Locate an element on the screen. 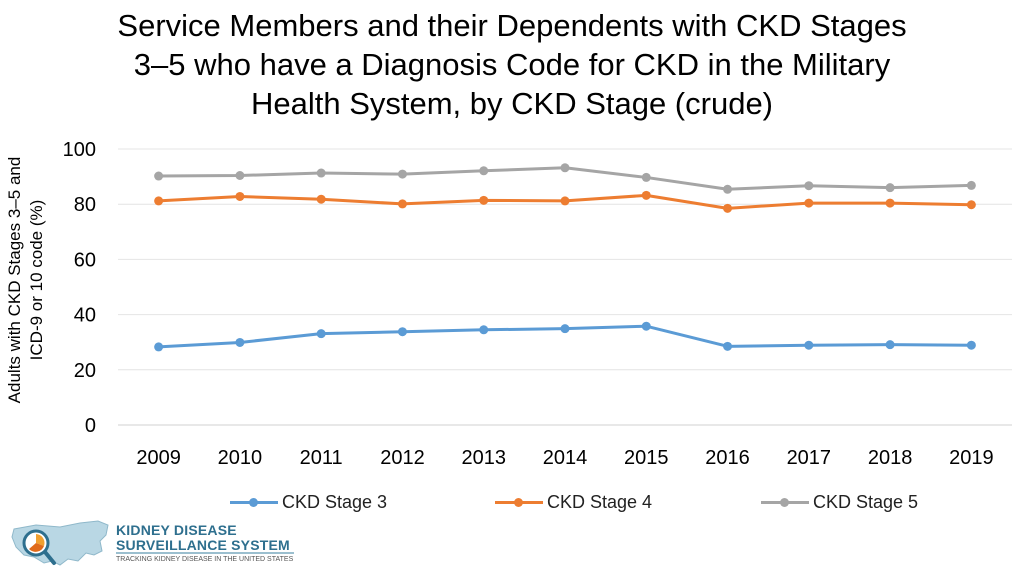  legend-label-stage-5: CKD Stage 5 is located at coordinates (866, 501).